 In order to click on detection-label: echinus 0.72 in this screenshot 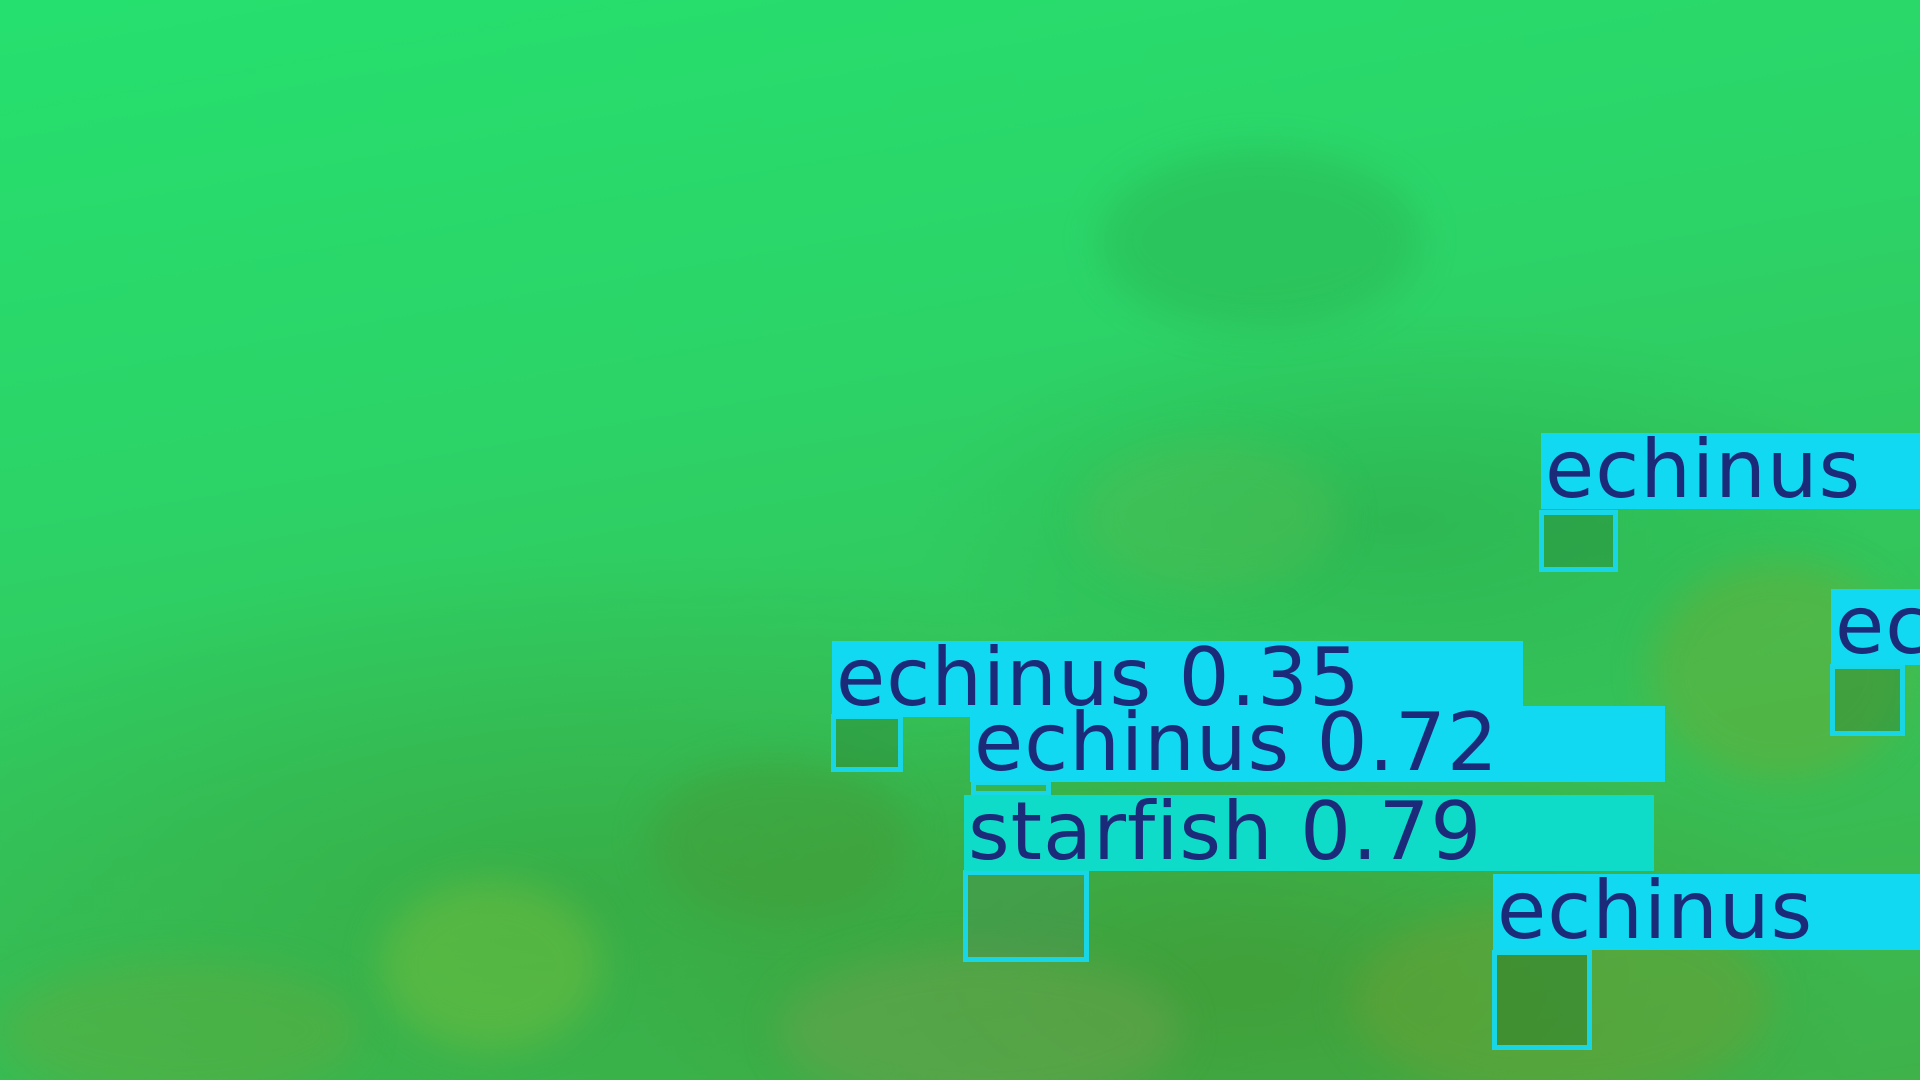, I will do `click(1317, 744)`.